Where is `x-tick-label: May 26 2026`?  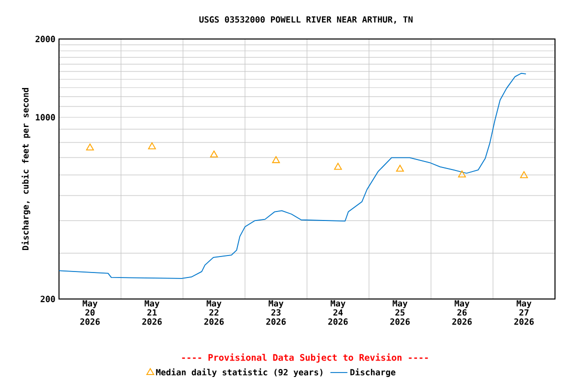
x-tick-label: May 26 2026 is located at coordinates (462, 312).